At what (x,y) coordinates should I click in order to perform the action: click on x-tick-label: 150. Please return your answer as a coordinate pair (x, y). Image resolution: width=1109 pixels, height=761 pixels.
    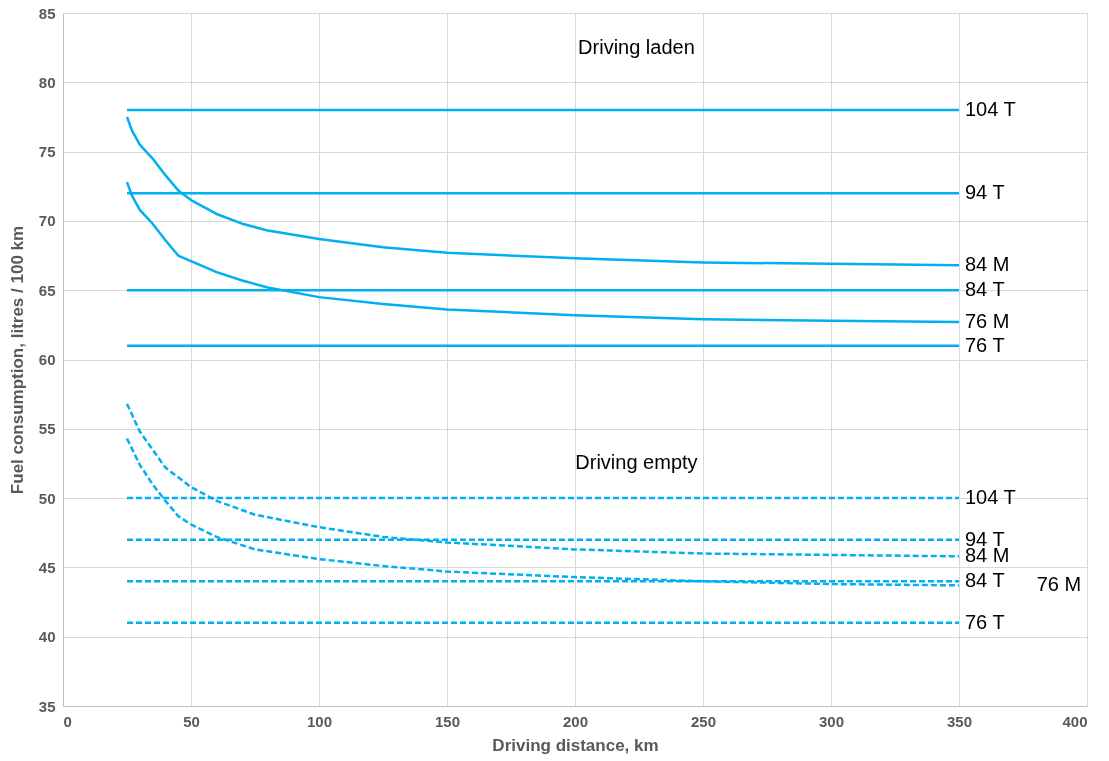
    Looking at the image, I should click on (447, 721).